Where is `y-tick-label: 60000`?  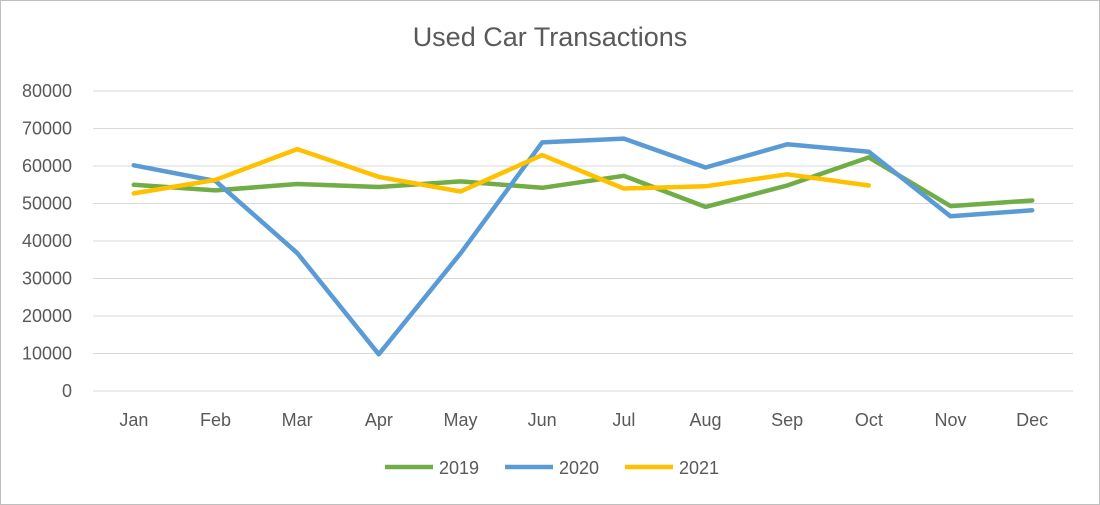
y-tick-label: 60000 is located at coordinates (47, 166).